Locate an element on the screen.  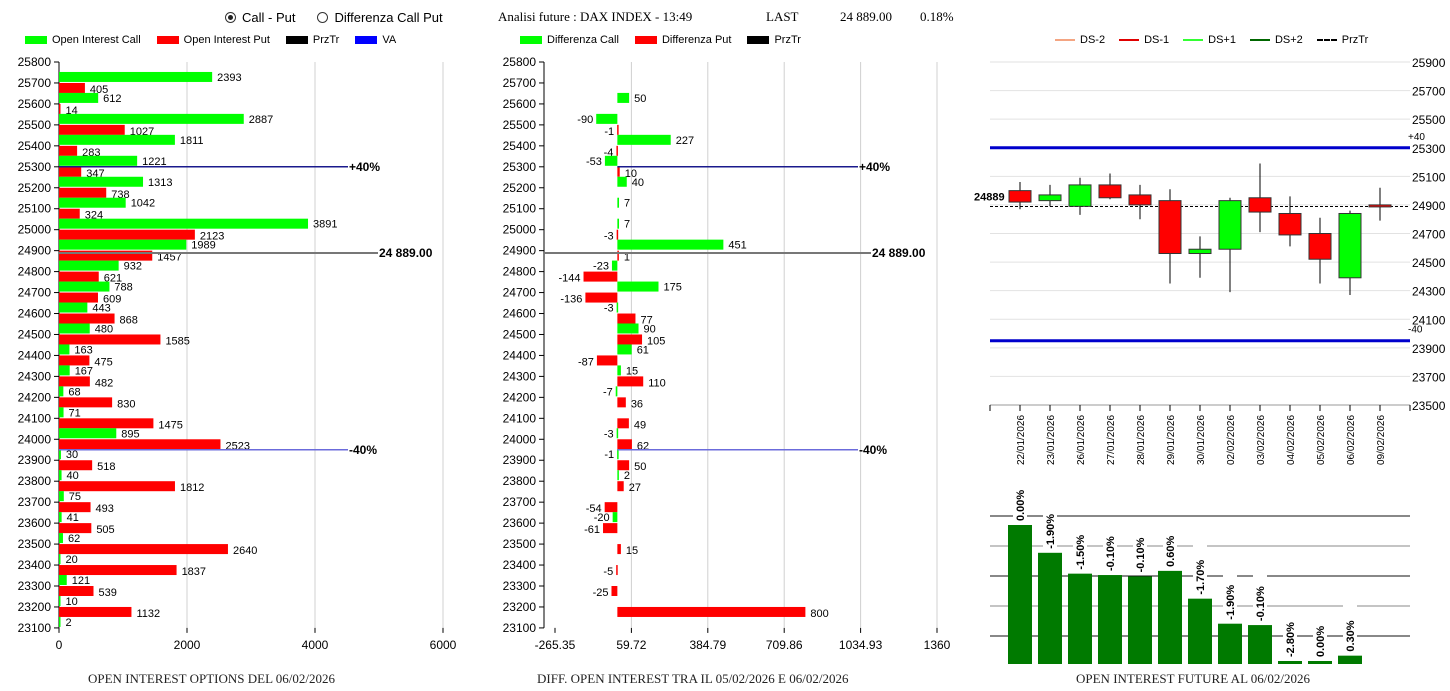
legend-item-ds+1: DS+1 is located at coordinates (1209, 40).